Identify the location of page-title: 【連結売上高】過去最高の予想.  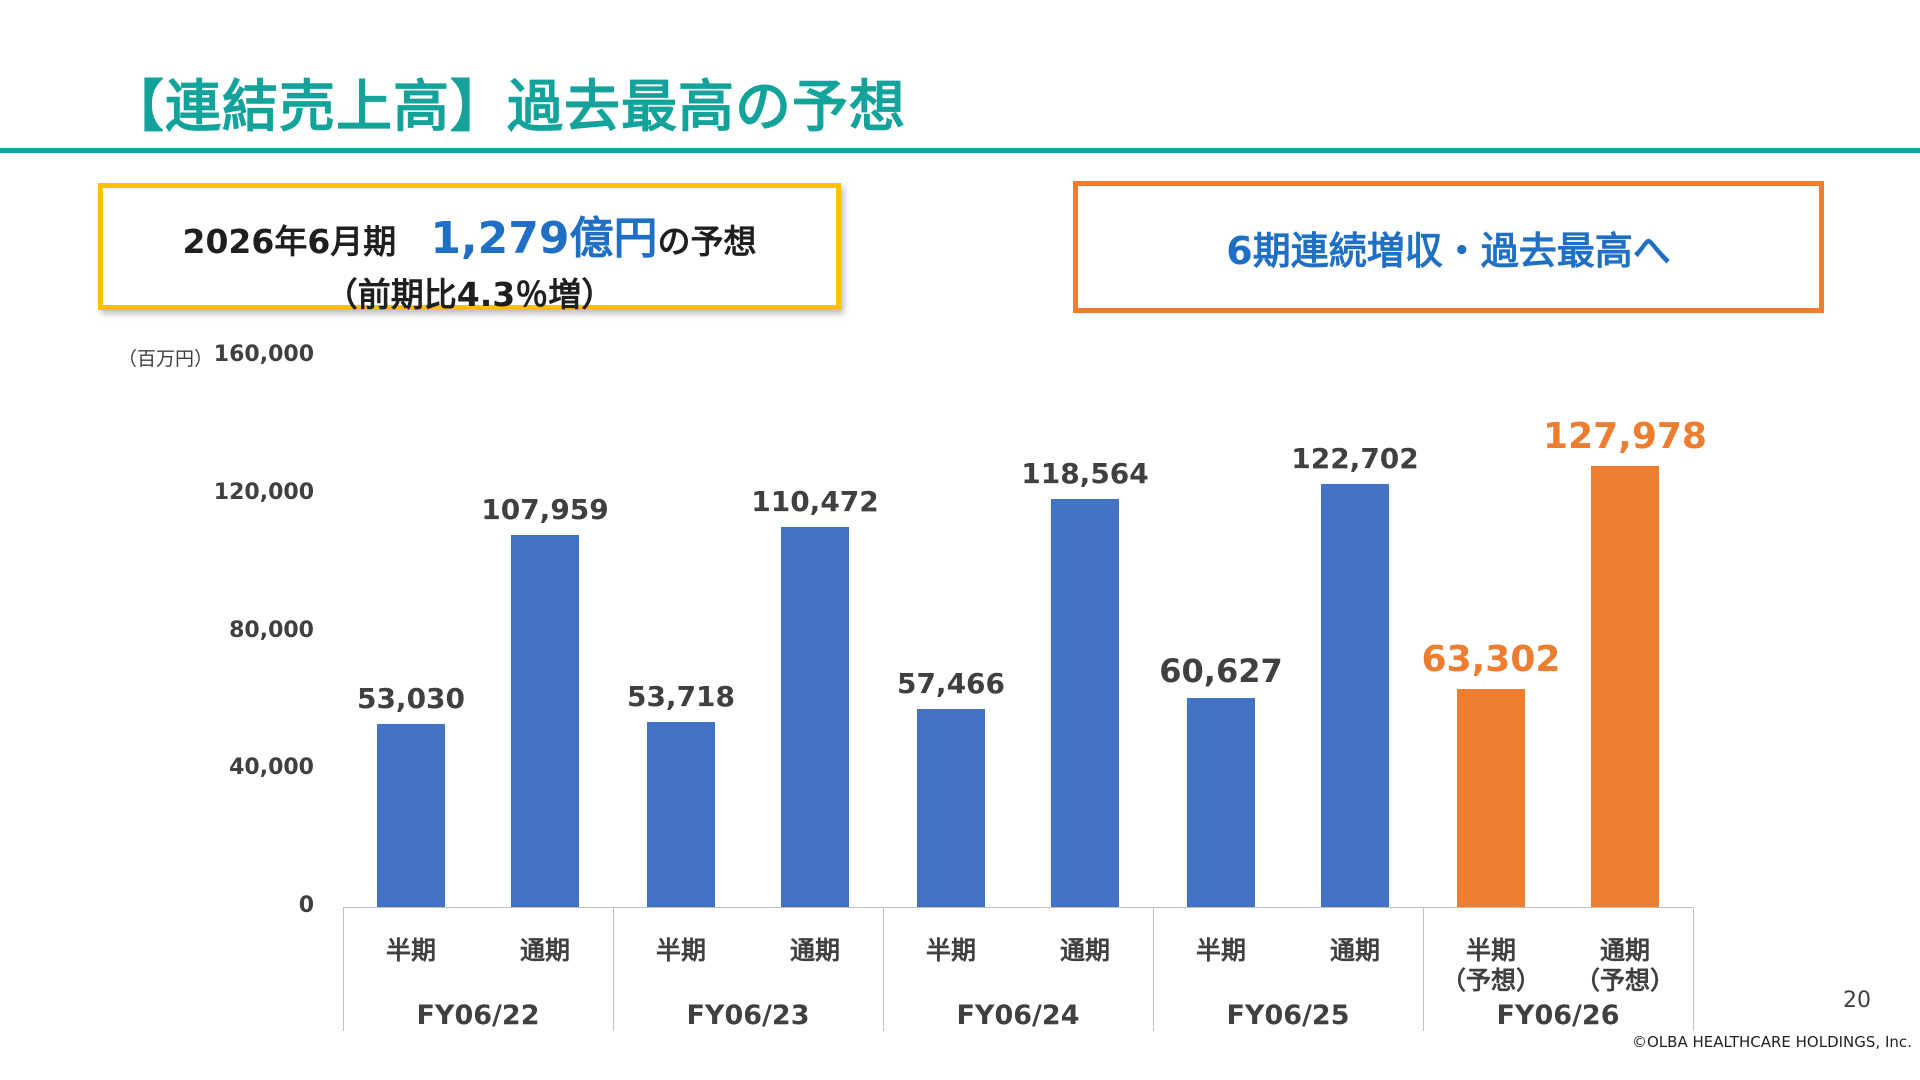
(507, 107).